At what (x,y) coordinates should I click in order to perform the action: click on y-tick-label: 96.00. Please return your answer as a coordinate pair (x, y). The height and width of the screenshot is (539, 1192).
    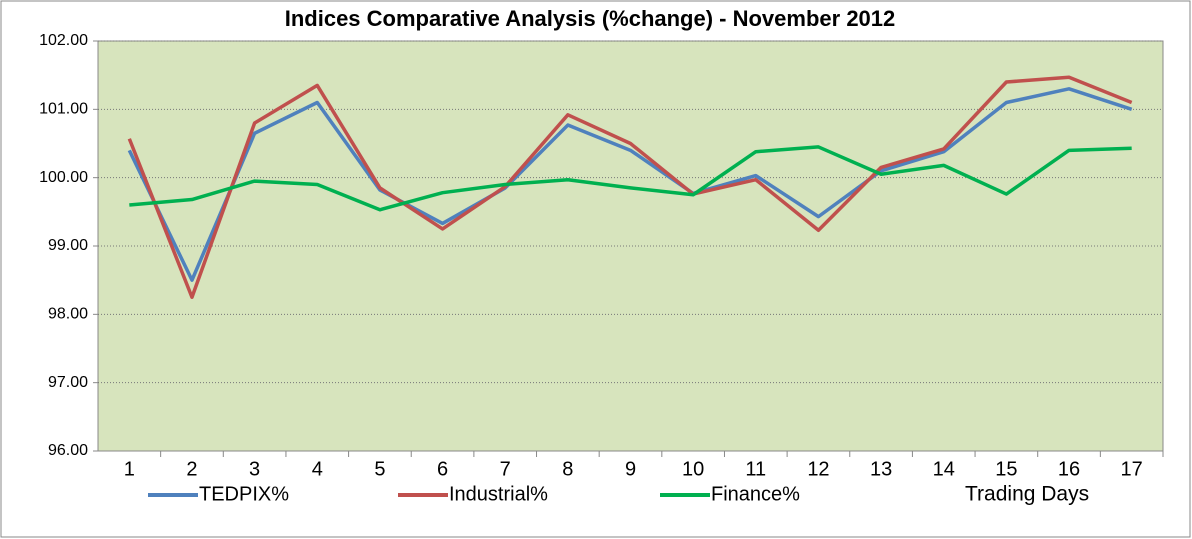
    Looking at the image, I should click on (68, 450).